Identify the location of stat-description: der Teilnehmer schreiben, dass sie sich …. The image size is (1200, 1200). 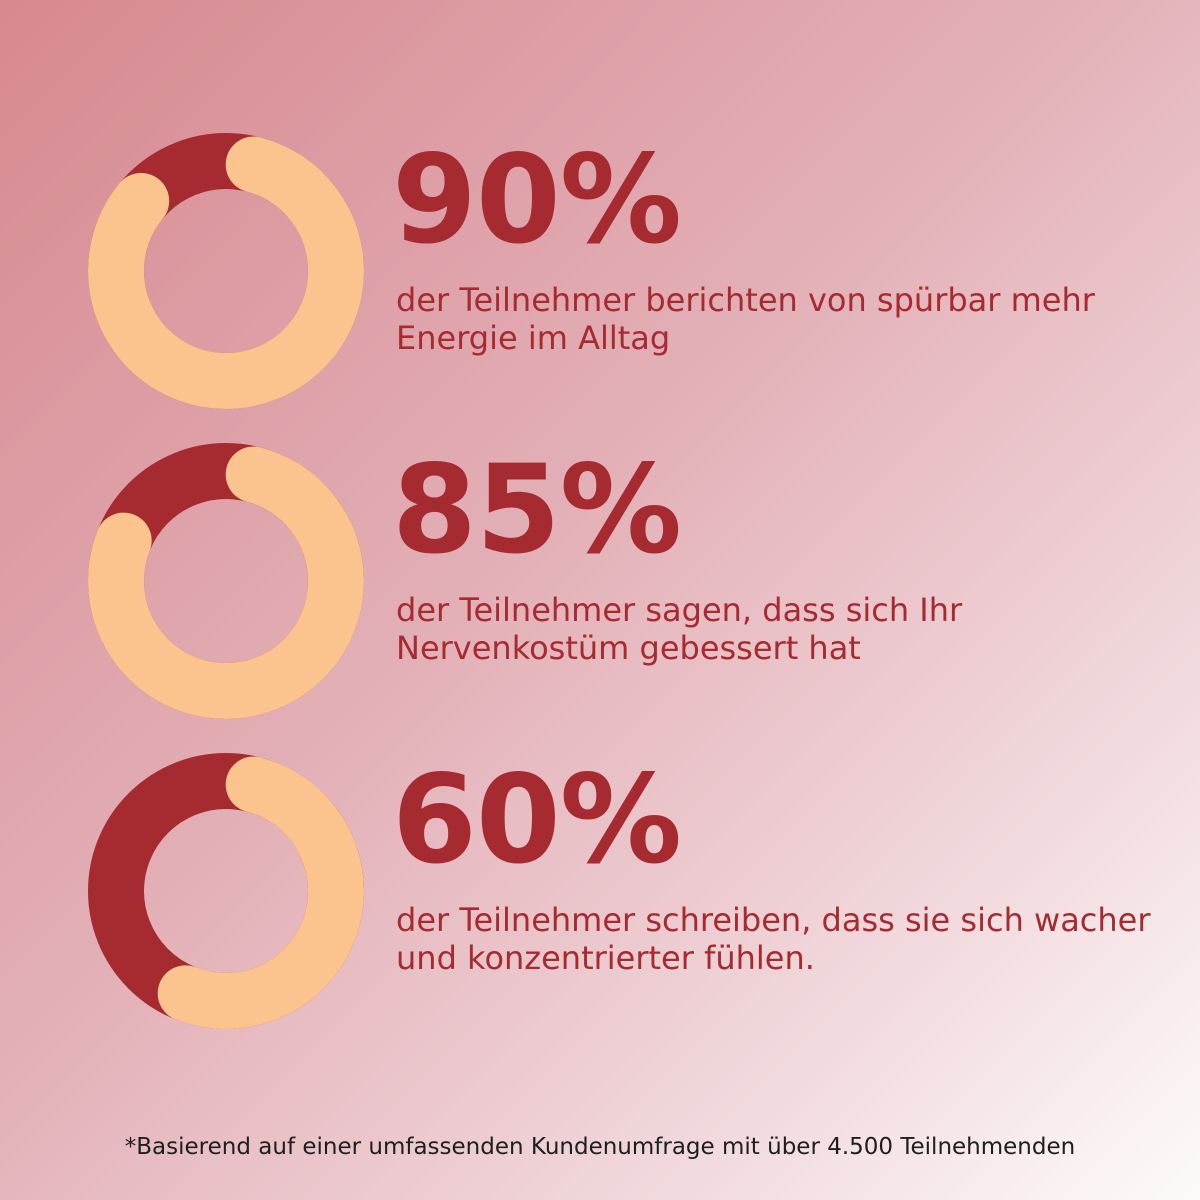
(773, 939).